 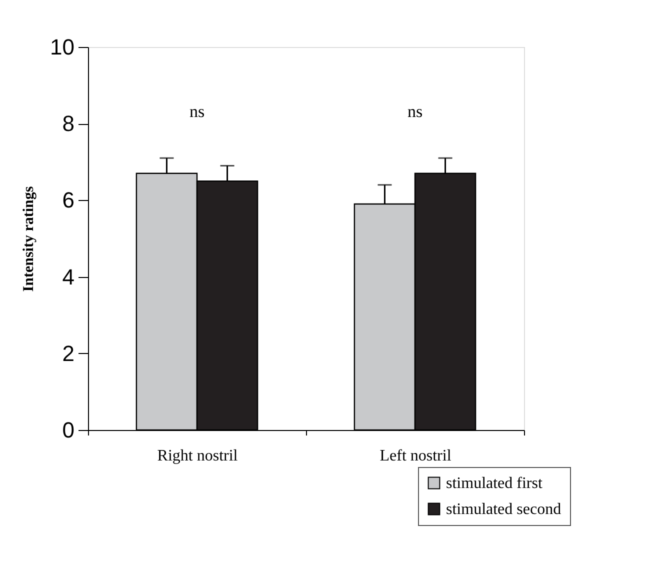 I want to click on legend-label: stimulated second, so click(x=504, y=509).